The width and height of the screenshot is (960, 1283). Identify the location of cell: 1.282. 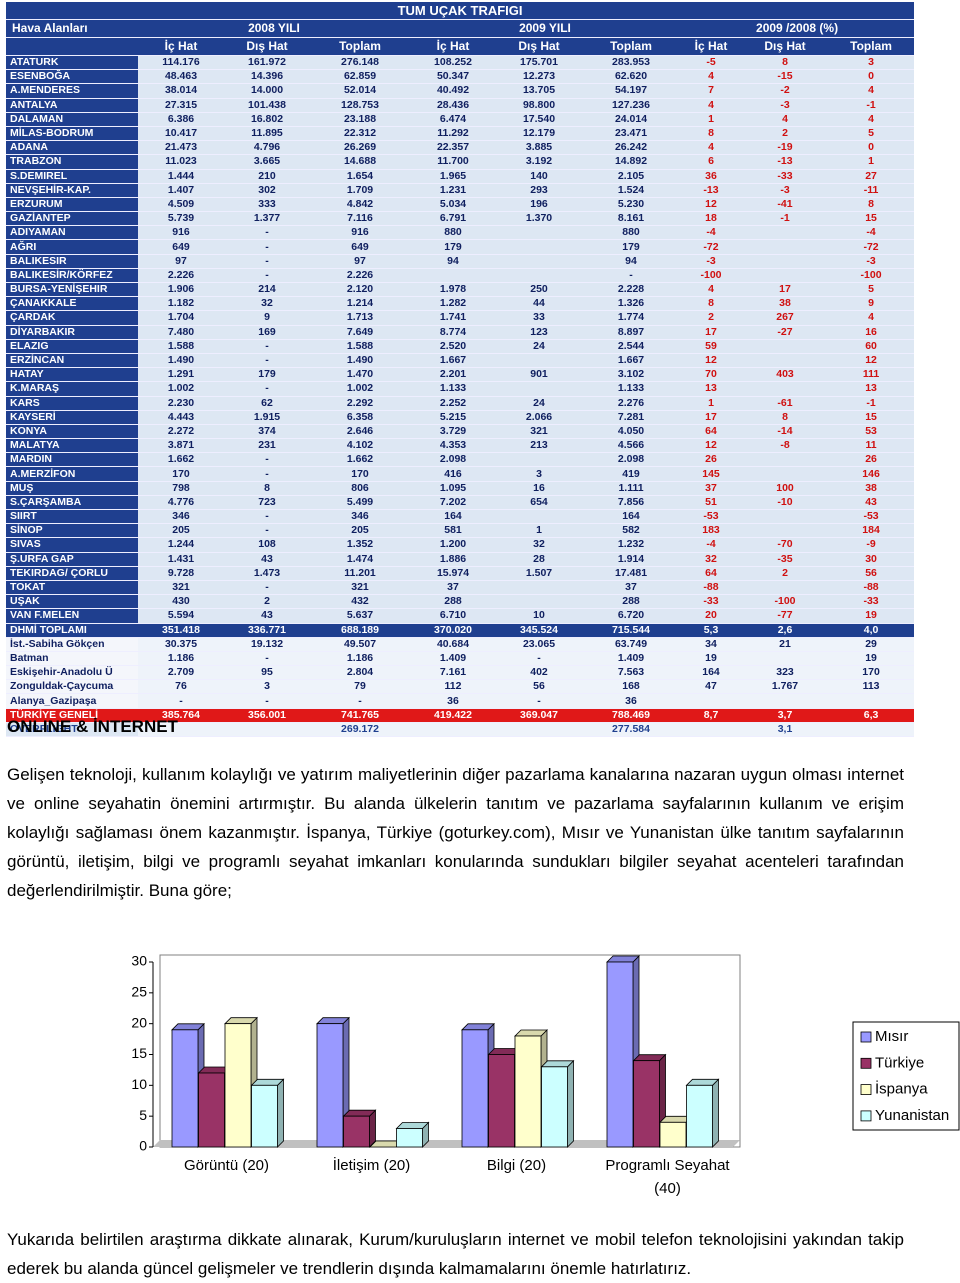
(453, 304).